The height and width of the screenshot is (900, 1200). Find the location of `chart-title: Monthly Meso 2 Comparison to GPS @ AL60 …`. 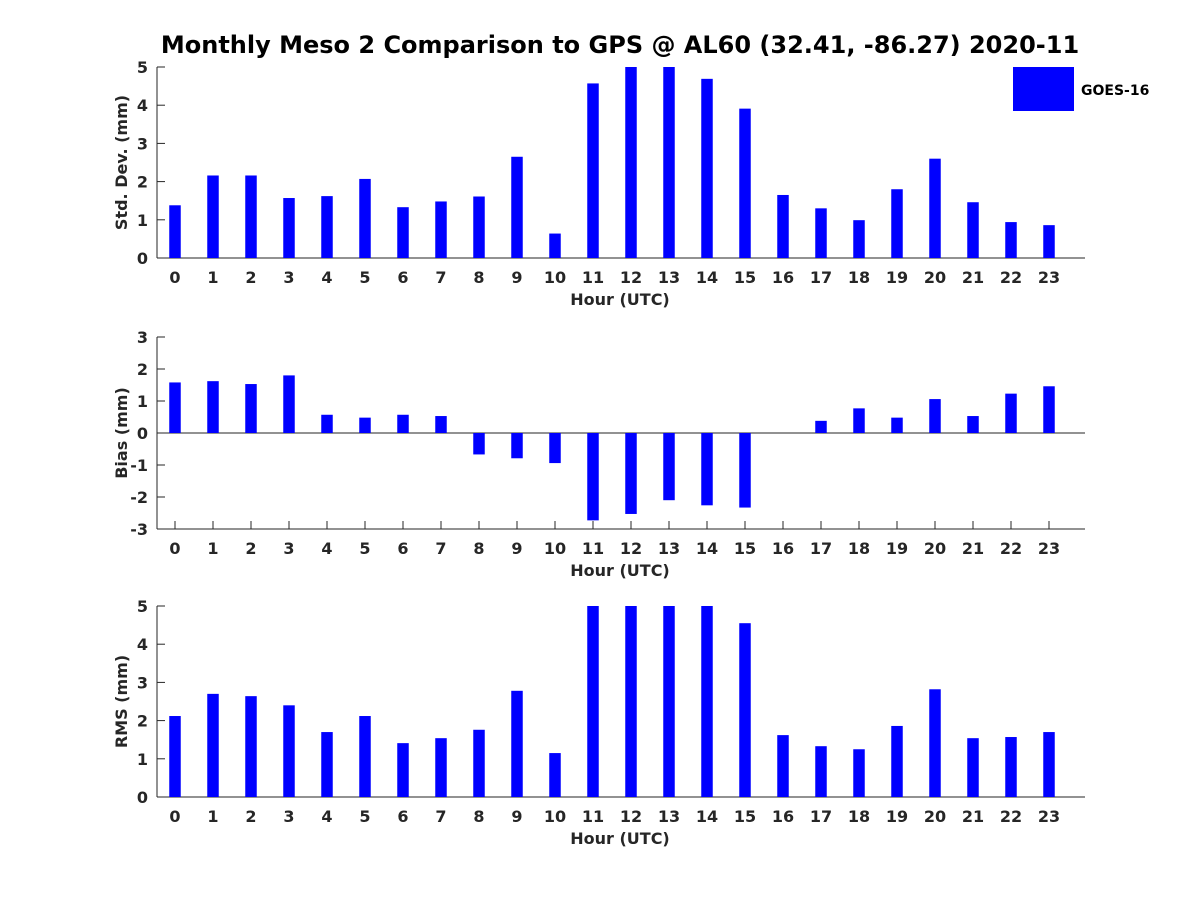

chart-title: Monthly Meso 2 Comparison to GPS @ AL60 … is located at coordinates (620, 45).